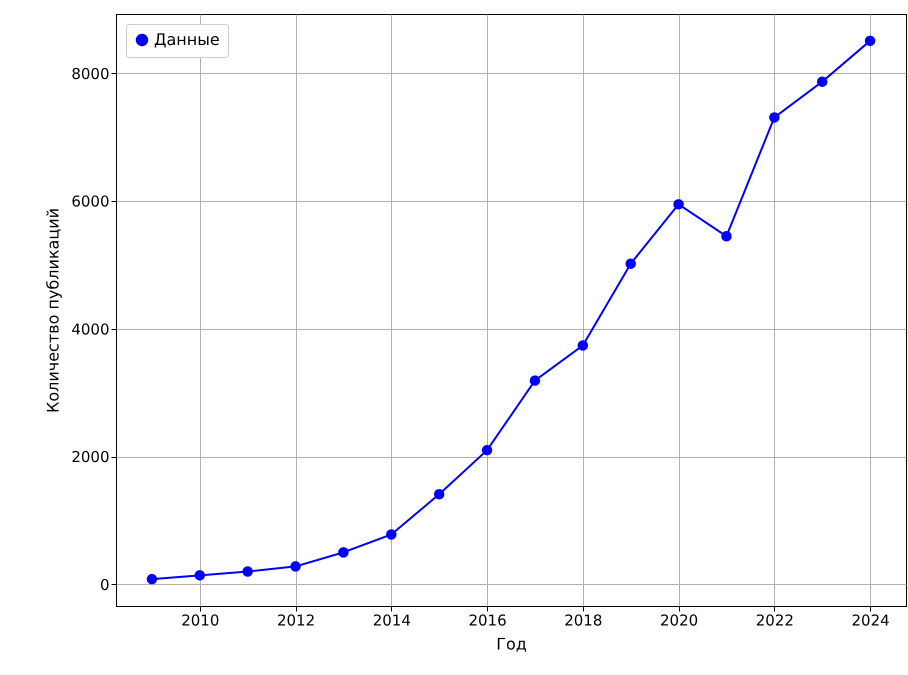 Image resolution: width=908 pixels, height=675 pixels. I want to click on x-tick-label: 2014, so click(391, 621).